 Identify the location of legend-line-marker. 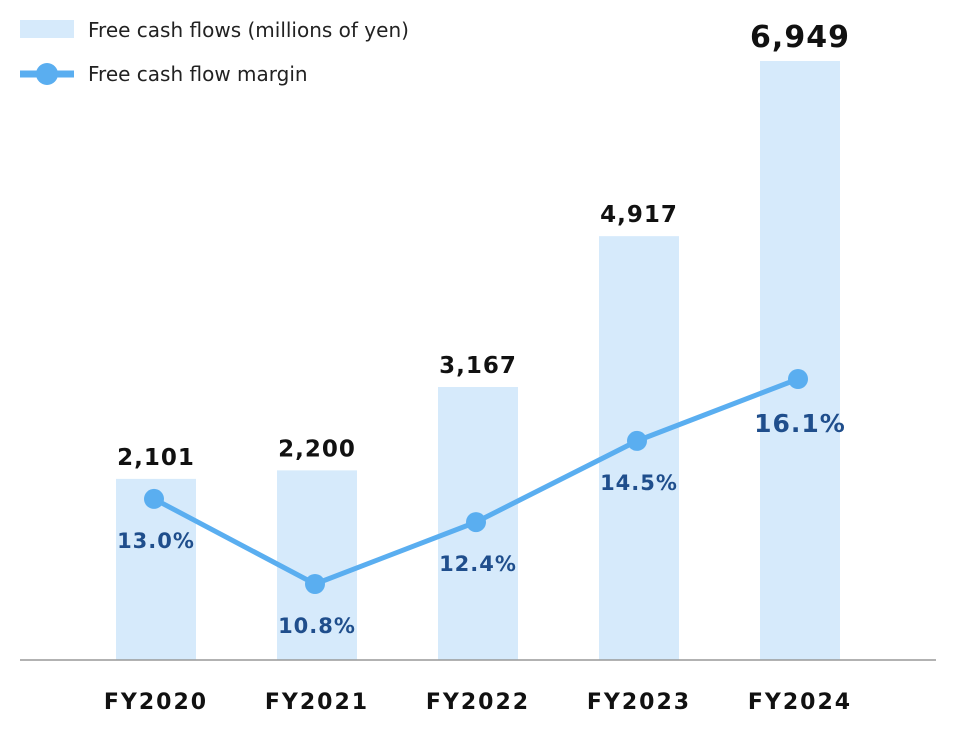
(47, 74).